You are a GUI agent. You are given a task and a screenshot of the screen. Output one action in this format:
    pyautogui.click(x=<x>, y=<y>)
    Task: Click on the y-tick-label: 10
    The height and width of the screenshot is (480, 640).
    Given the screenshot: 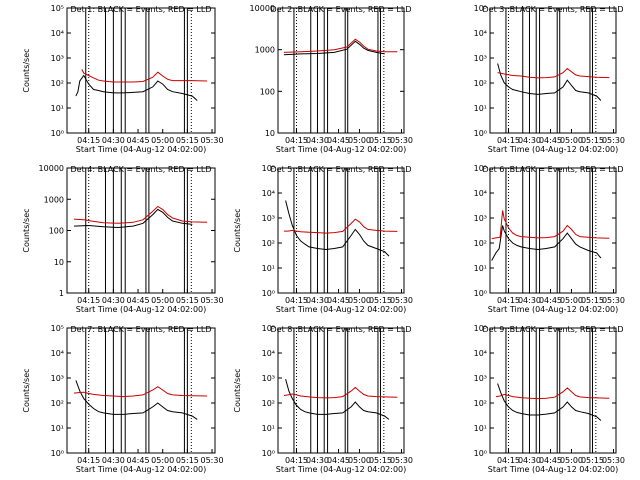 What is the action you would take?
    pyautogui.click(x=59, y=262)
    